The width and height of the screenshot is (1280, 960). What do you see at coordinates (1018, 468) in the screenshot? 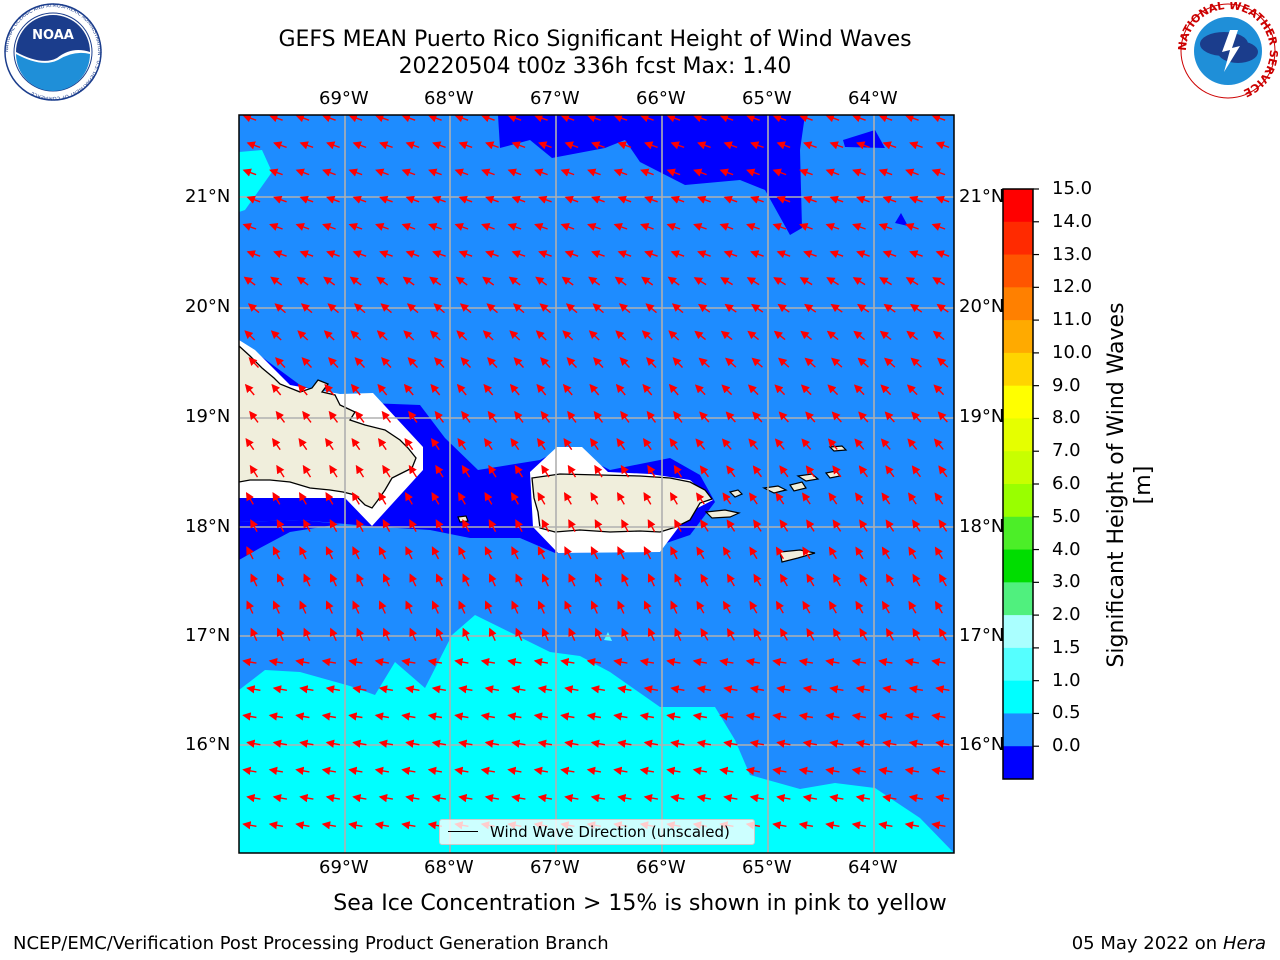
I see `colorbar-segment` at bounding box center [1018, 468].